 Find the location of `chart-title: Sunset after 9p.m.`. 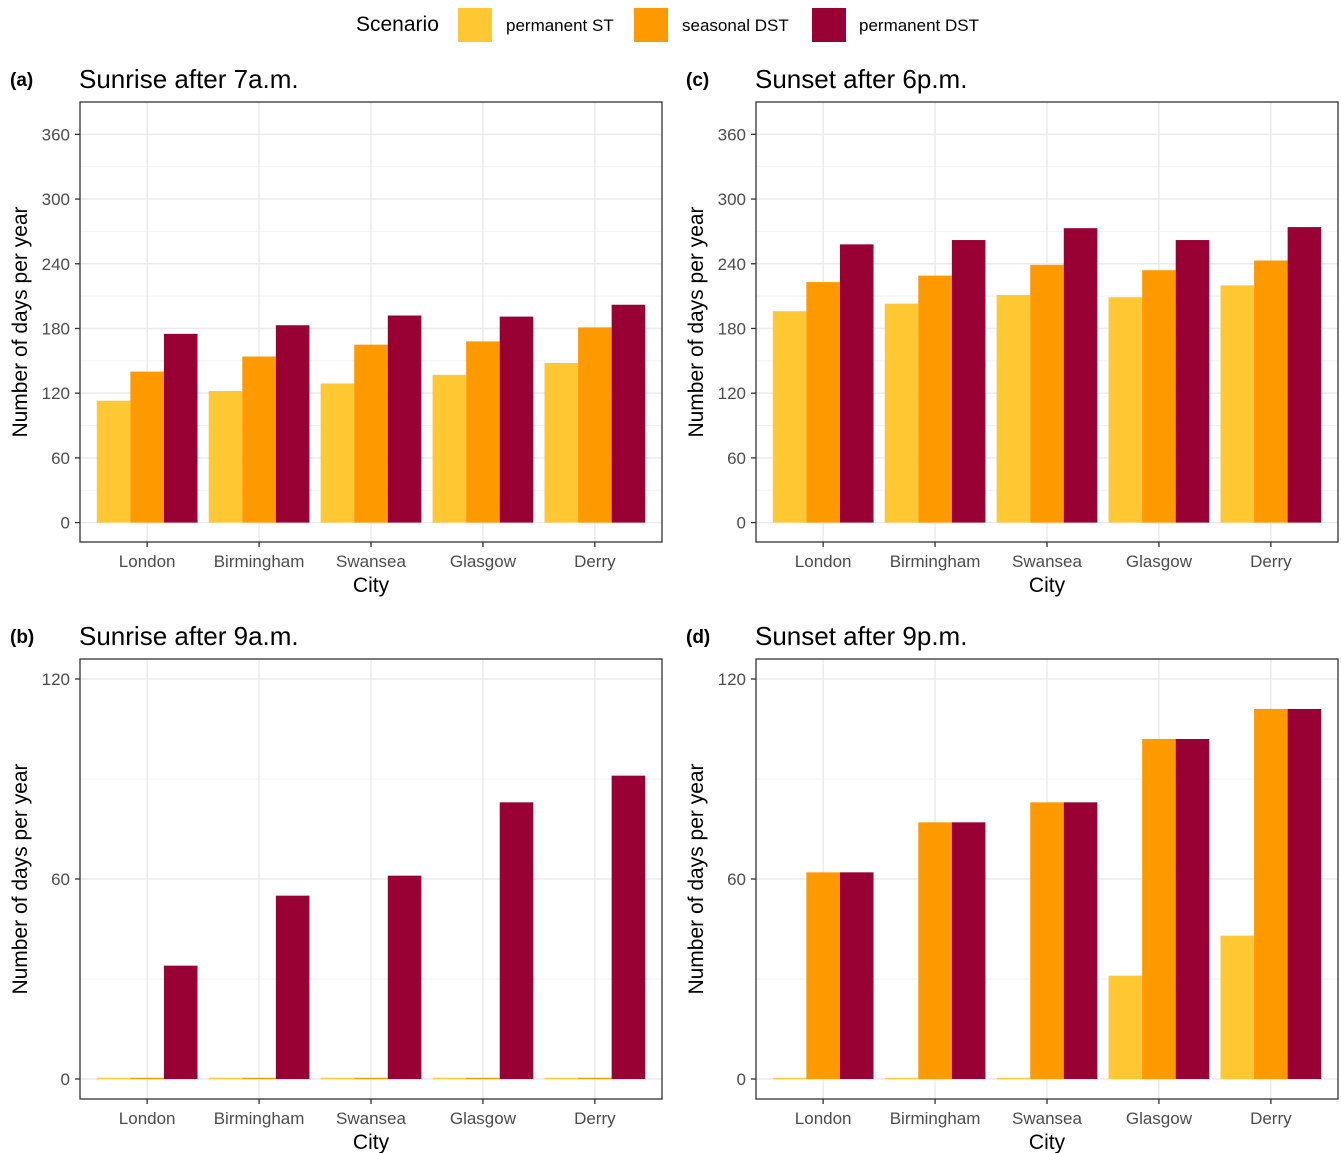

chart-title: Sunset after 9p.m. is located at coordinates (861, 636).